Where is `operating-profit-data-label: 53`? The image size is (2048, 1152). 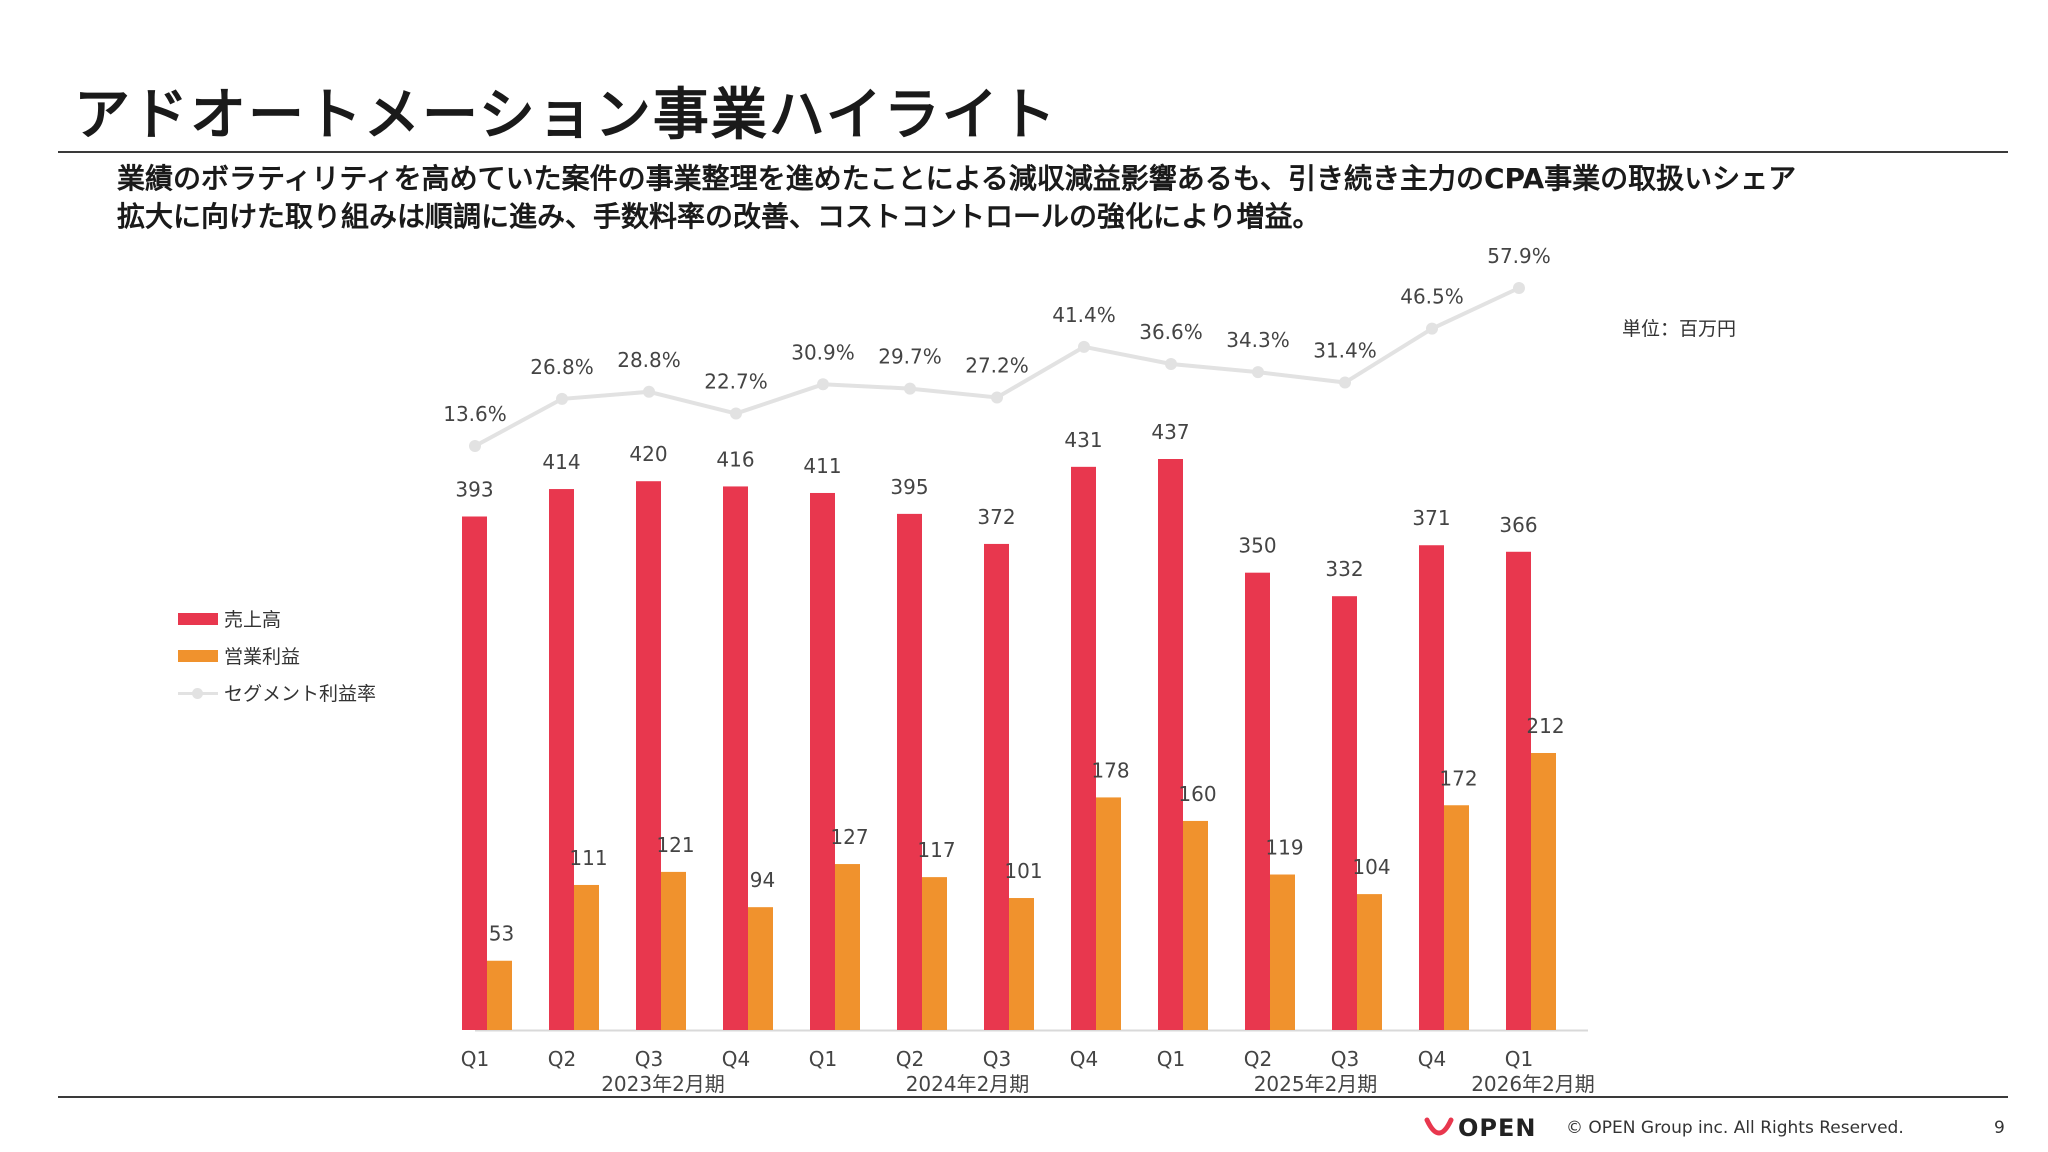 operating-profit-data-label: 53 is located at coordinates (501, 934).